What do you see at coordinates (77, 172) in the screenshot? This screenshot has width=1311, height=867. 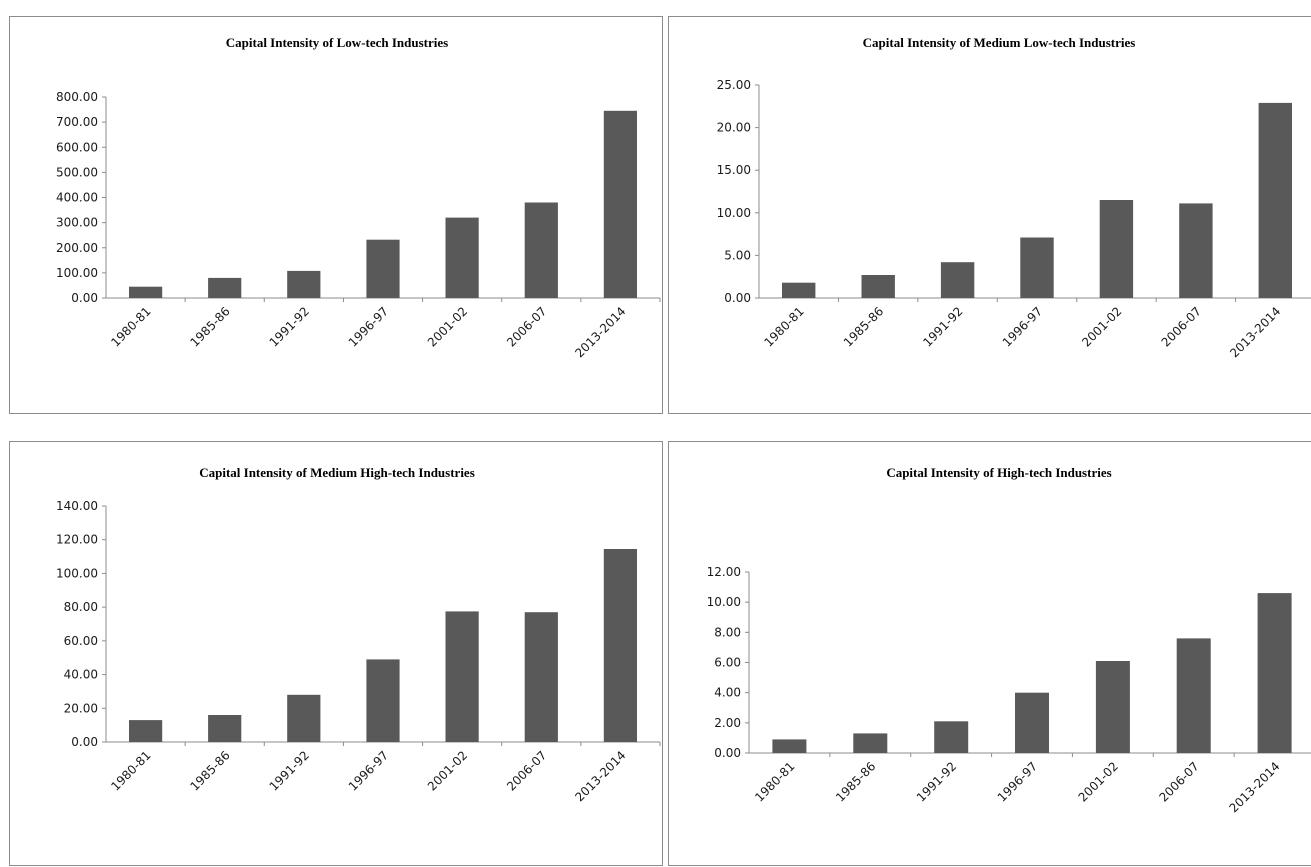 I see `y-tick-label: 500.00` at bounding box center [77, 172].